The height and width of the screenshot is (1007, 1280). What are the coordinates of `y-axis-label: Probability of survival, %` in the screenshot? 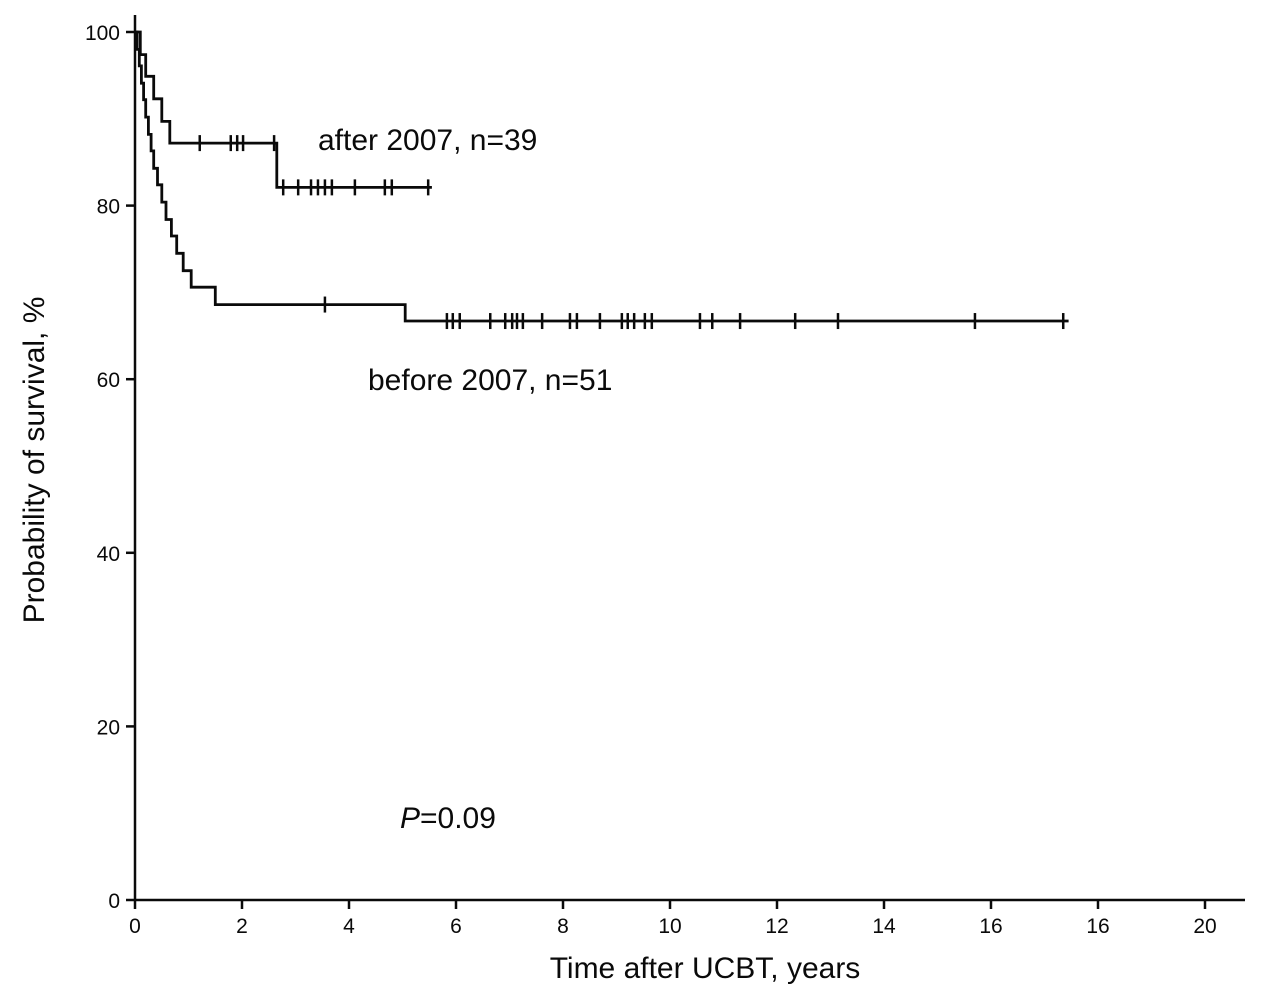 It's located at (34, 460).